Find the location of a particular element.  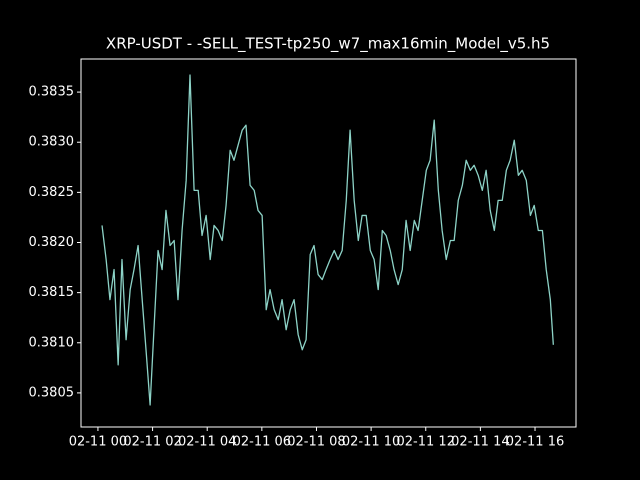

y-tick-label: 0.3805 is located at coordinates (52, 392).